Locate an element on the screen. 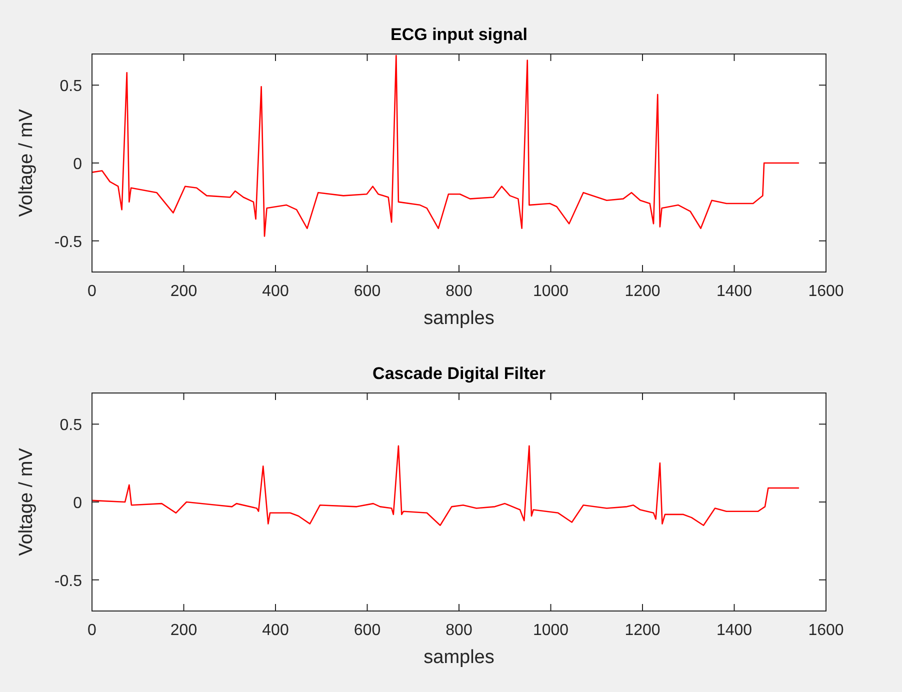 The height and width of the screenshot is (692, 902). chart-title: ECG input signal is located at coordinates (459, 34).